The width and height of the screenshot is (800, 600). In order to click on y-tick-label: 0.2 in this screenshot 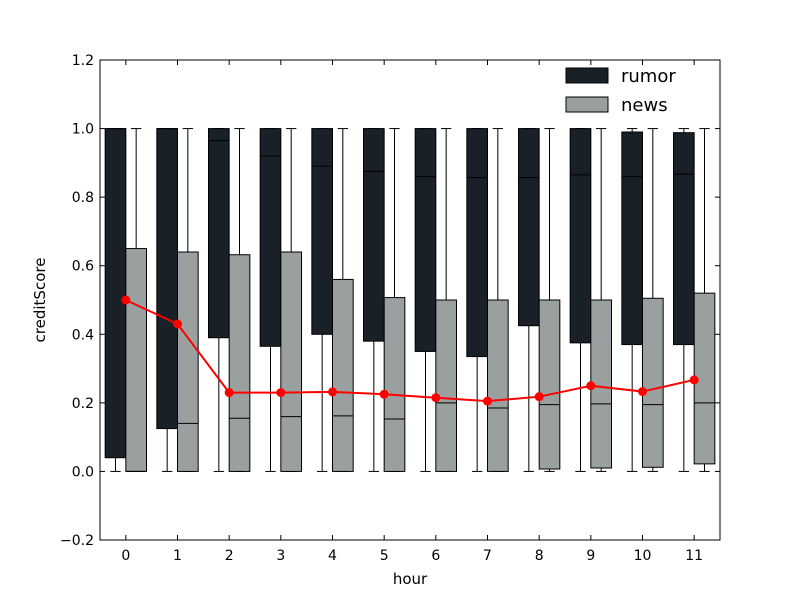, I will do `click(83, 404)`.